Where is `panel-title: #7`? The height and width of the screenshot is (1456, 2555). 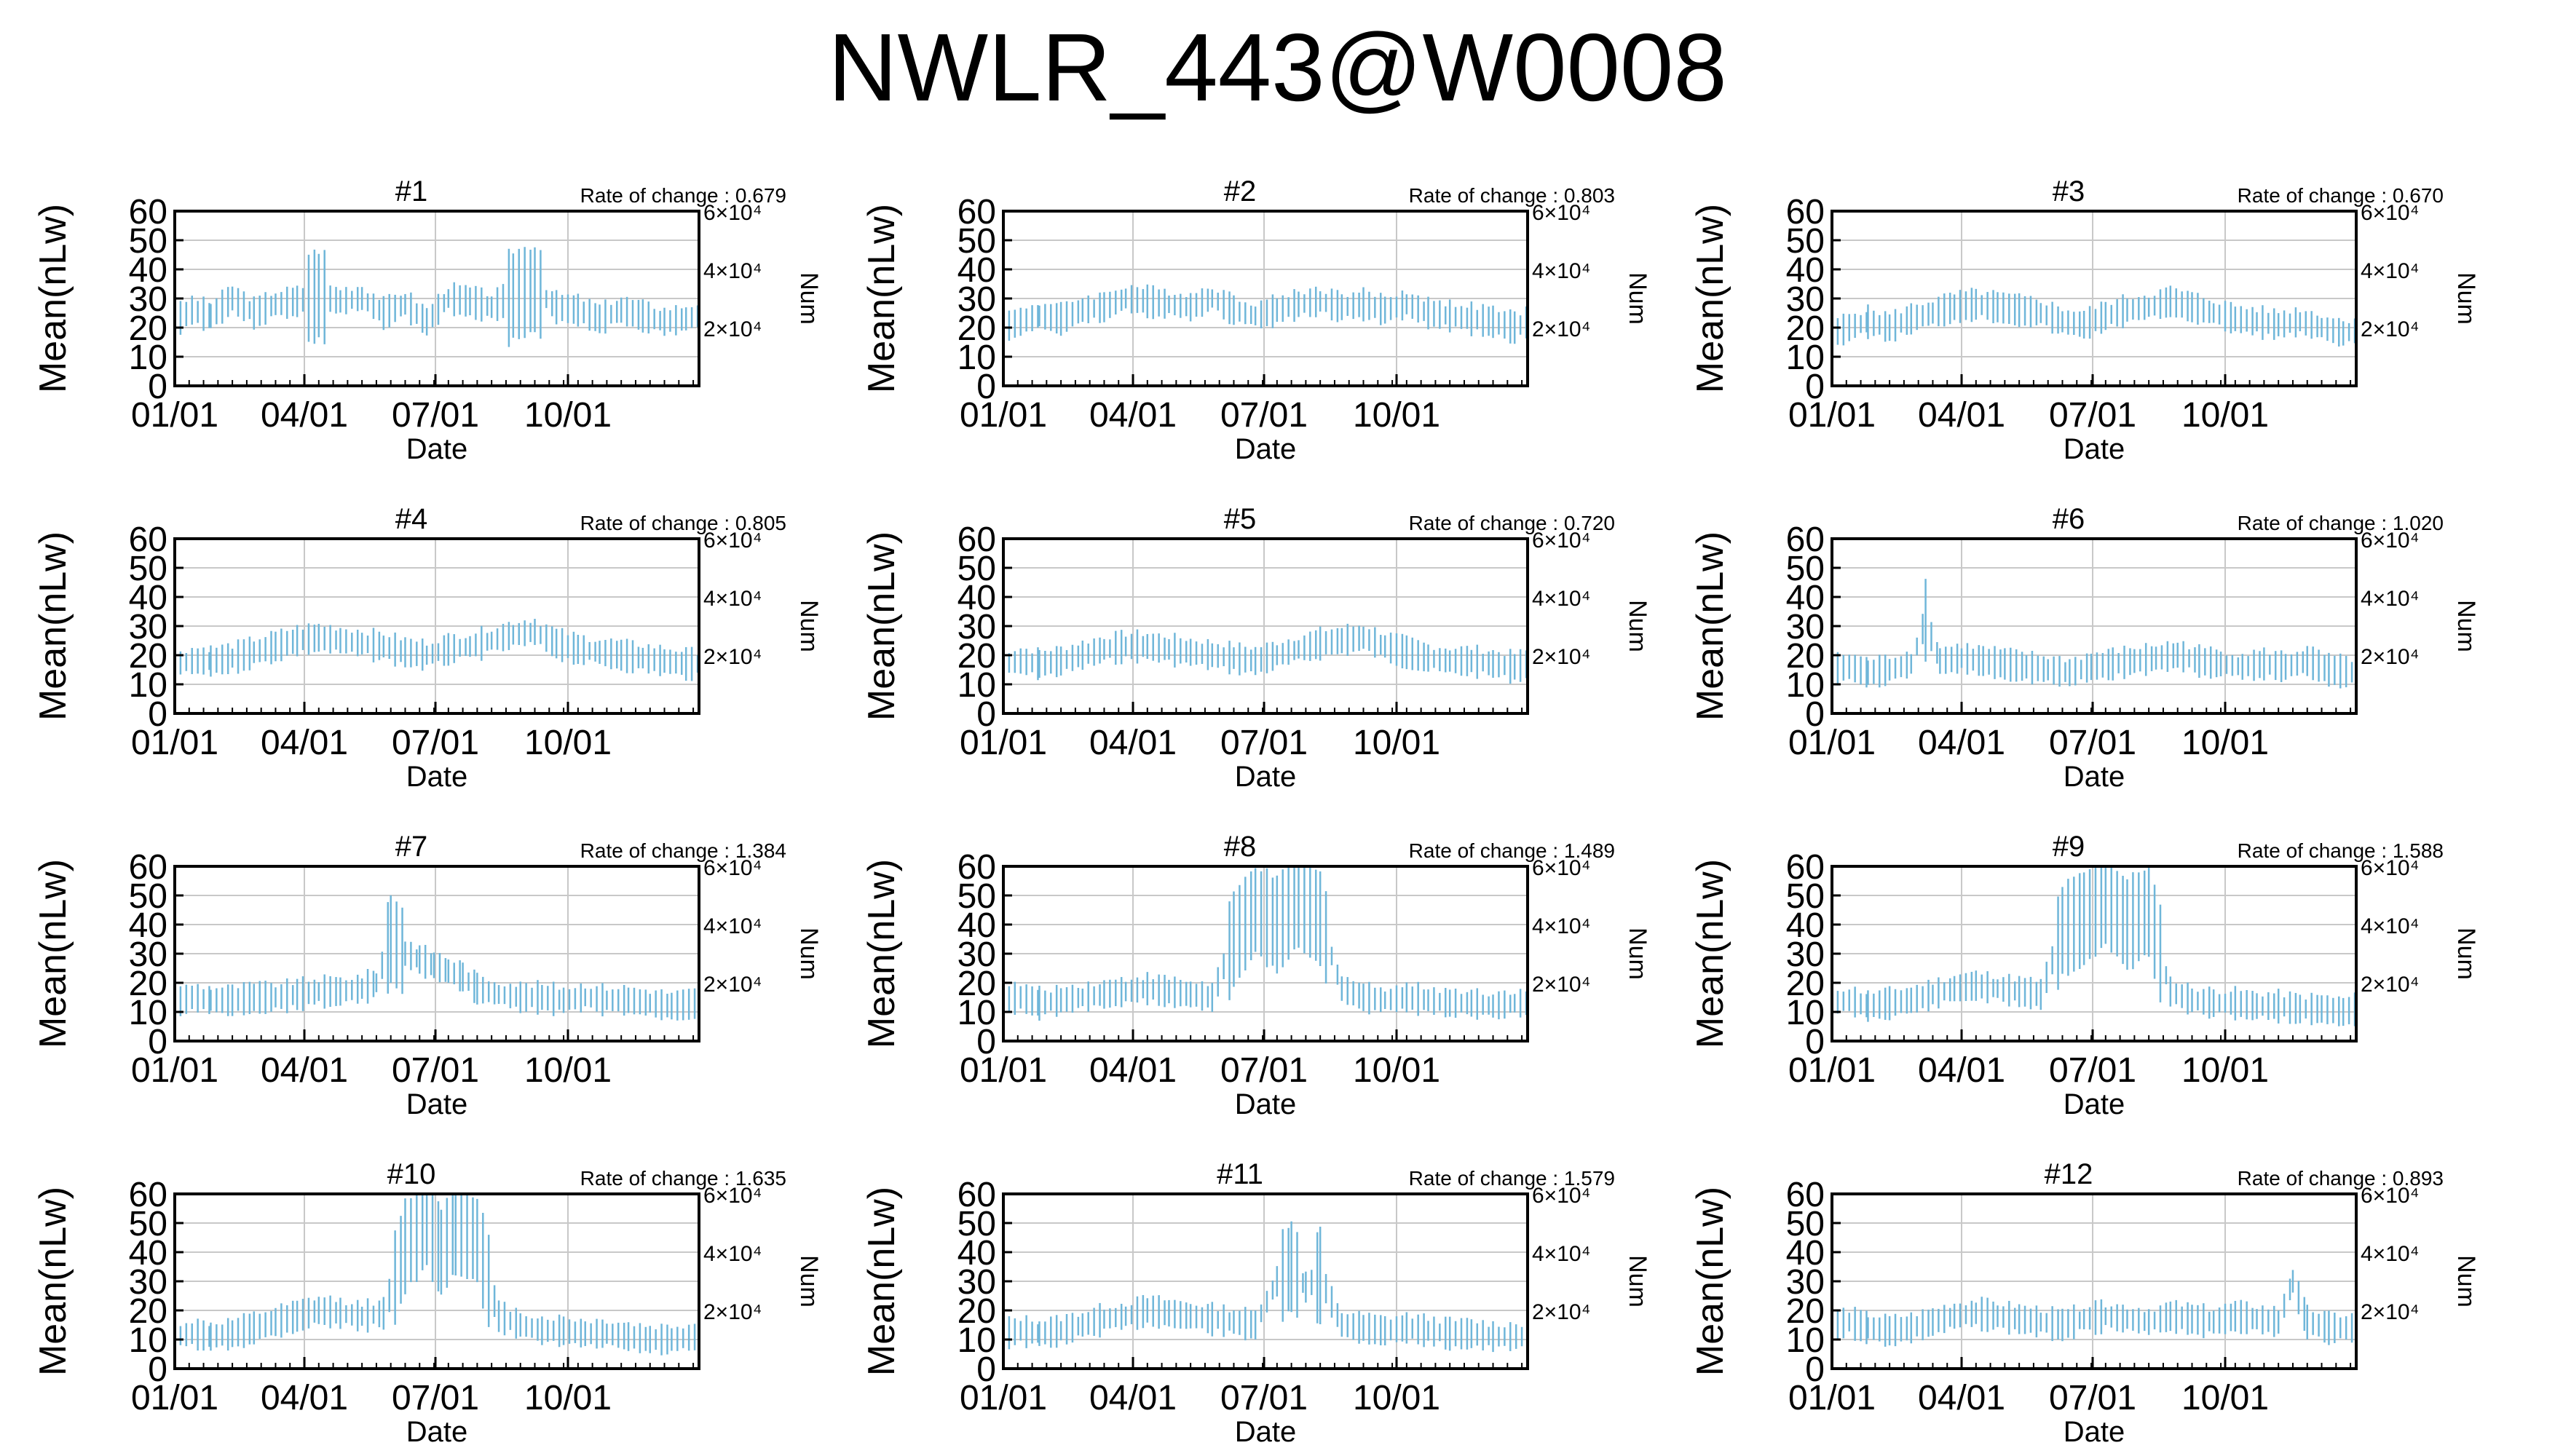
panel-title: #7 is located at coordinates (411, 847).